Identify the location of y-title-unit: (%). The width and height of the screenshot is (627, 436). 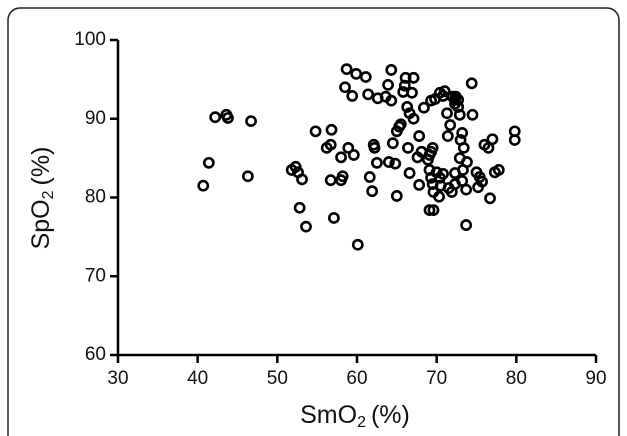
(41, 166).